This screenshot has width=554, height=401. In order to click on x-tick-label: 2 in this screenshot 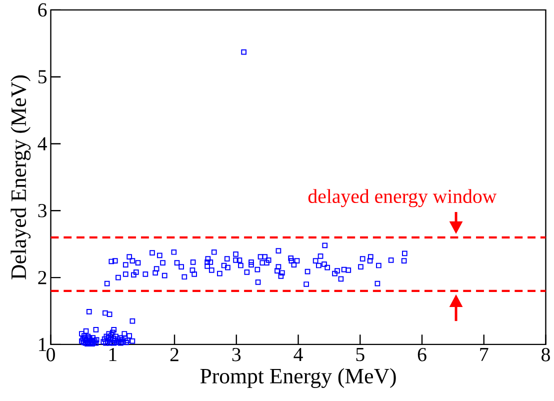, I will do `click(174, 355)`.